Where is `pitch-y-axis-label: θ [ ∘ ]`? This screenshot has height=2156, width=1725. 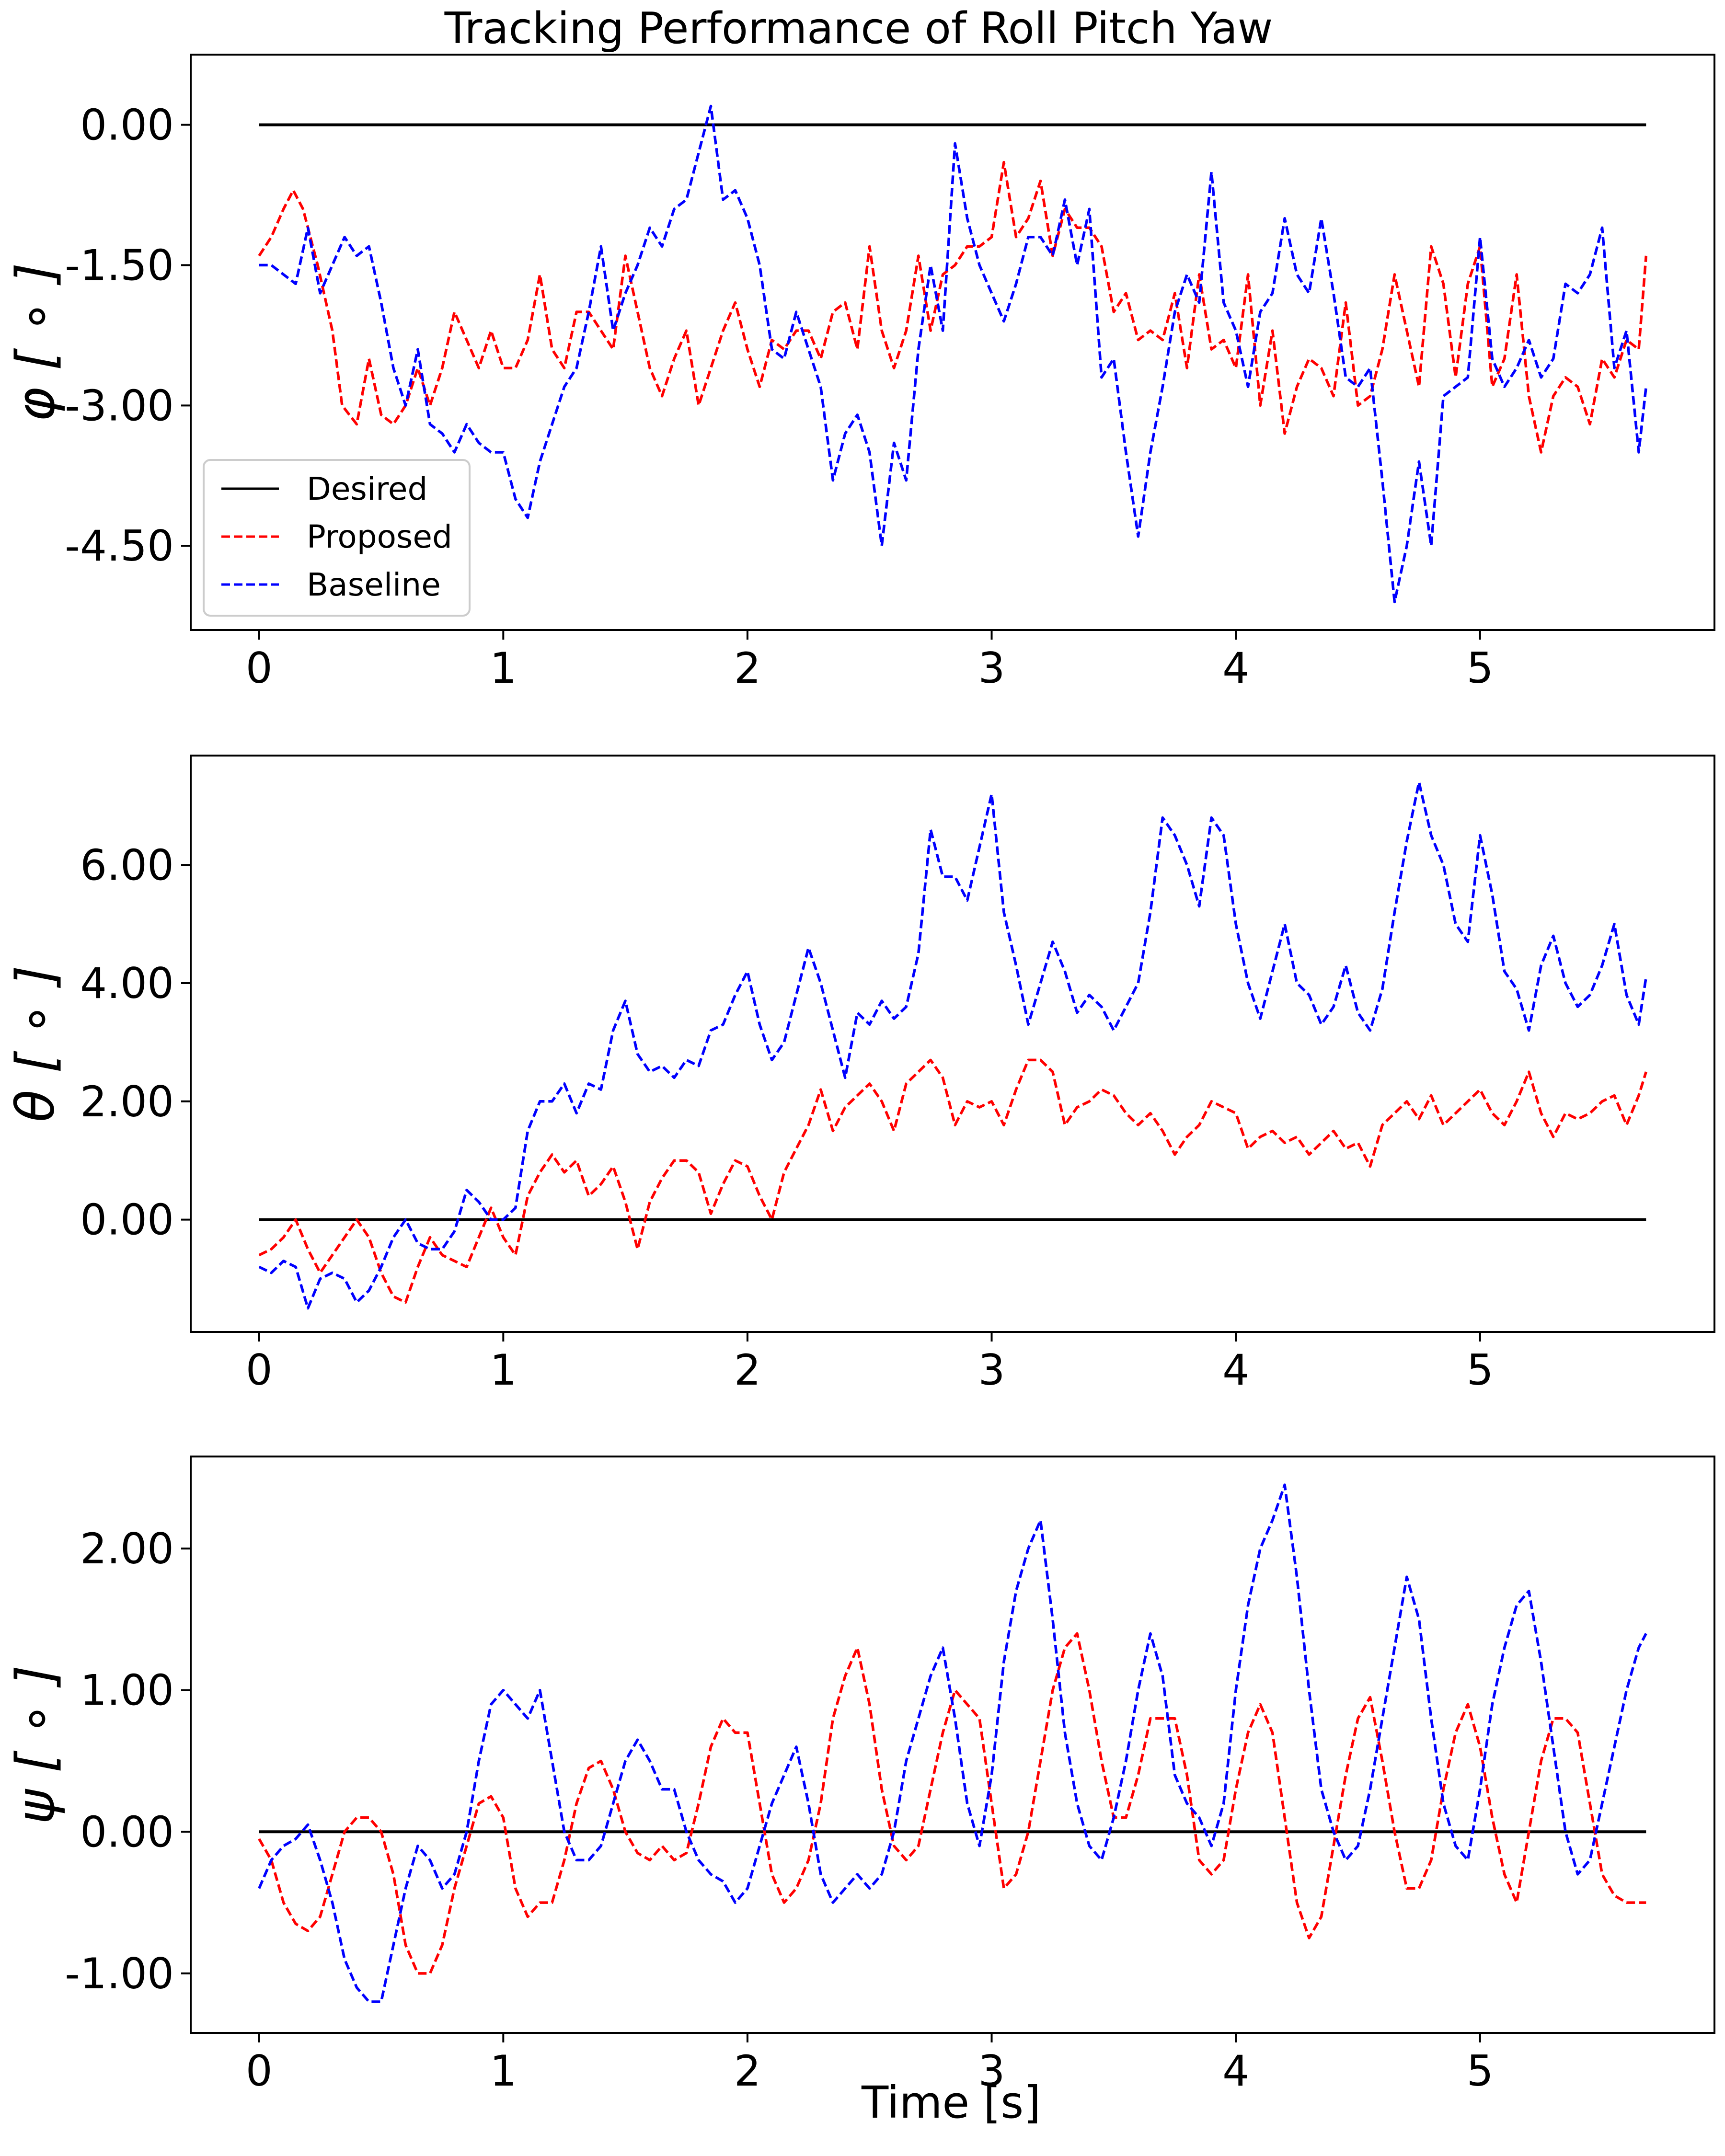
pitch-y-axis-label: θ [ ∘ ] is located at coordinates (35, 1043).